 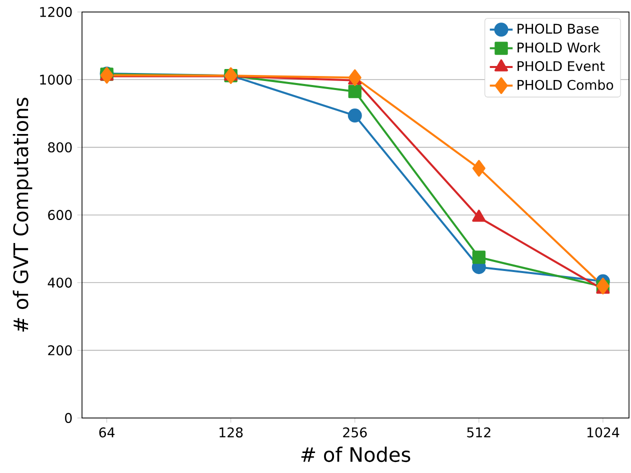 I want to click on legend-label: PHOLD Event, so click(x=561, y=66).